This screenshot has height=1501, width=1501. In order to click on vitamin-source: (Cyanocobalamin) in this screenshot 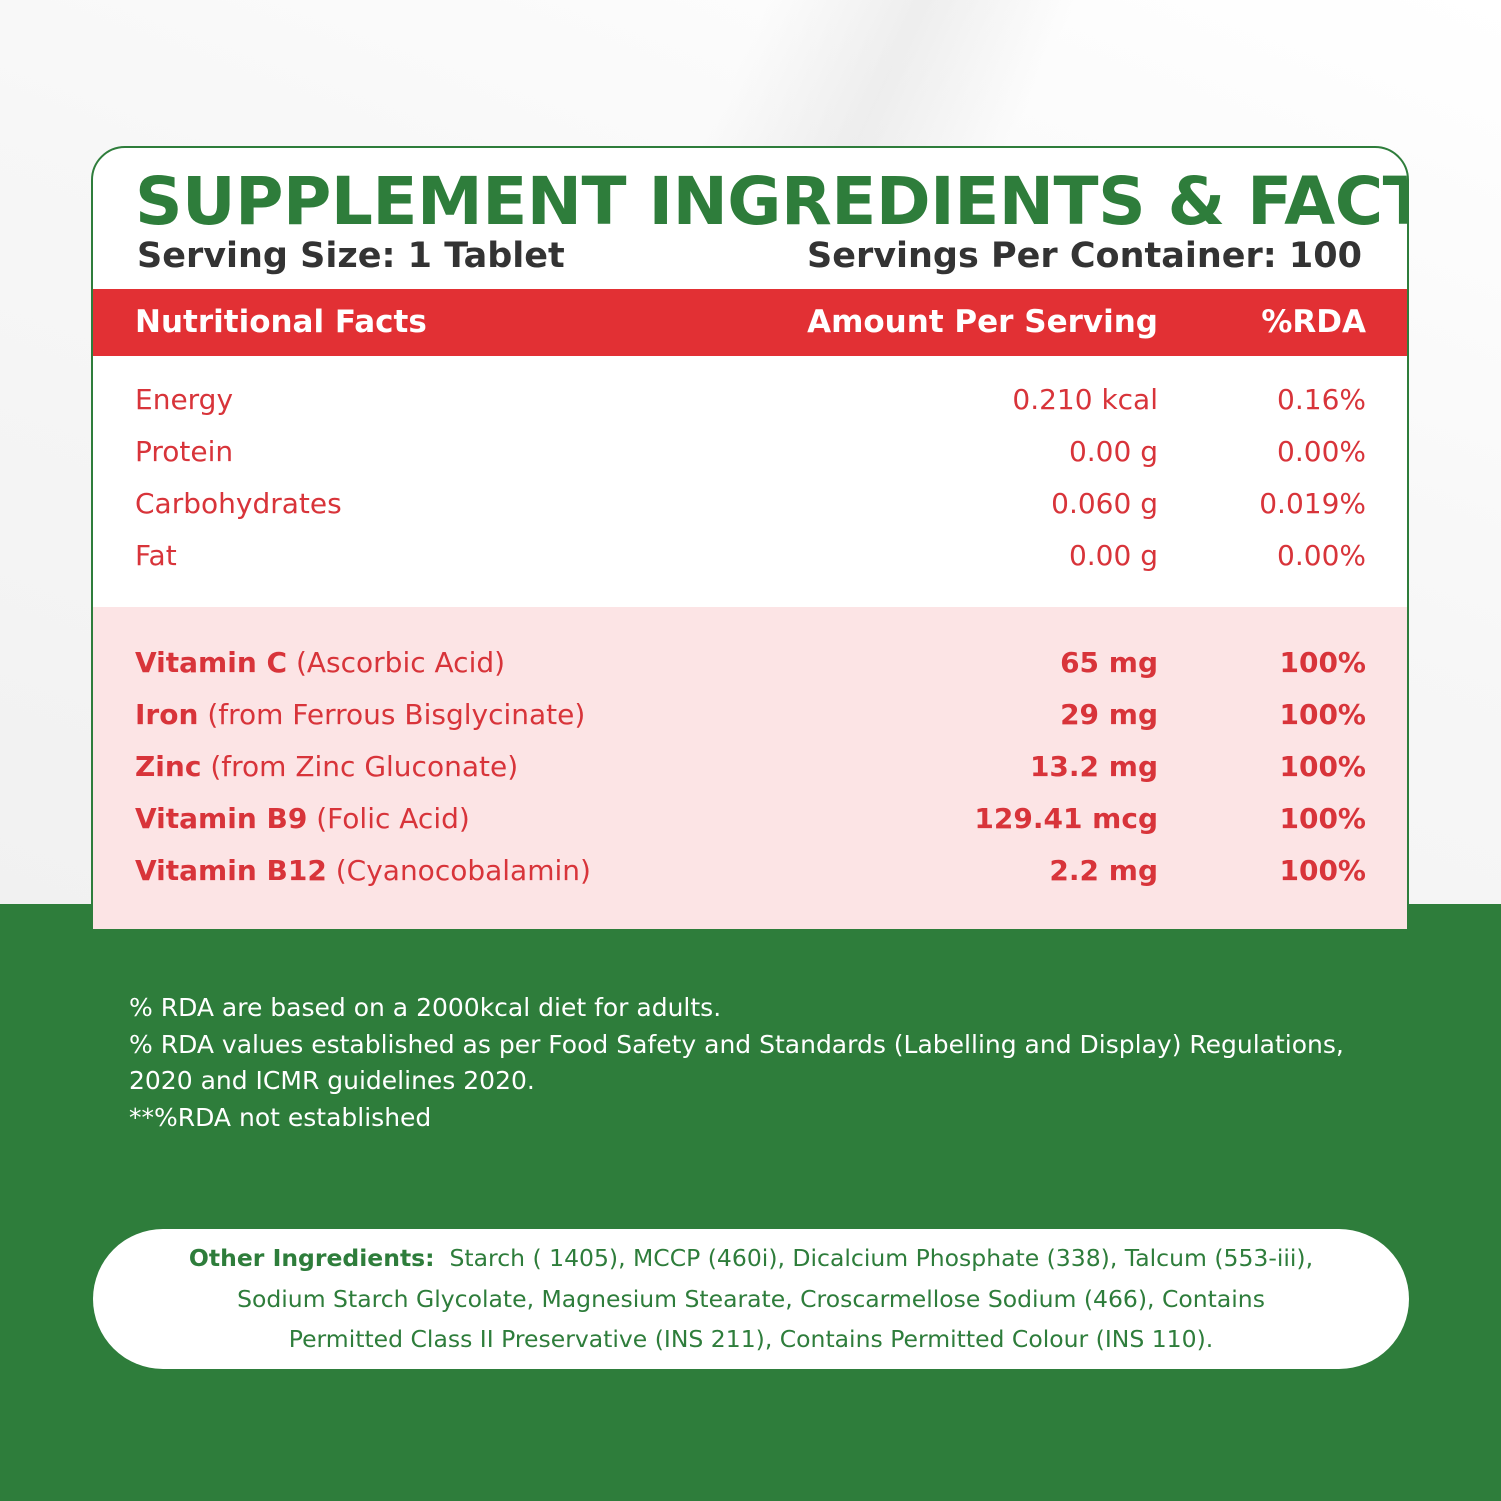, I will do `click(463, 870)`.